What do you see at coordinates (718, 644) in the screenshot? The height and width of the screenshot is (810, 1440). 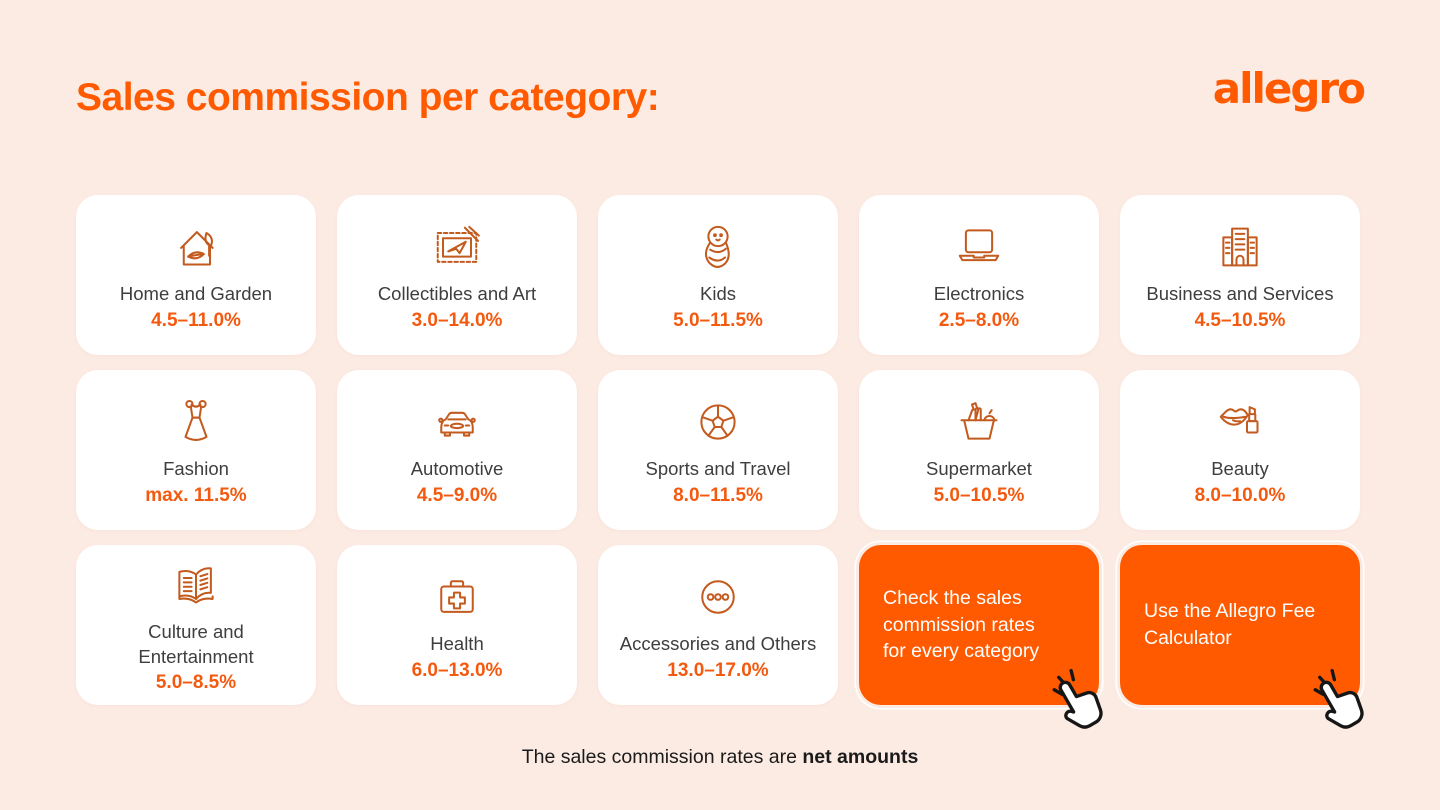 I see `category-label: Accessories and Others` at bounding box center [718, 644].